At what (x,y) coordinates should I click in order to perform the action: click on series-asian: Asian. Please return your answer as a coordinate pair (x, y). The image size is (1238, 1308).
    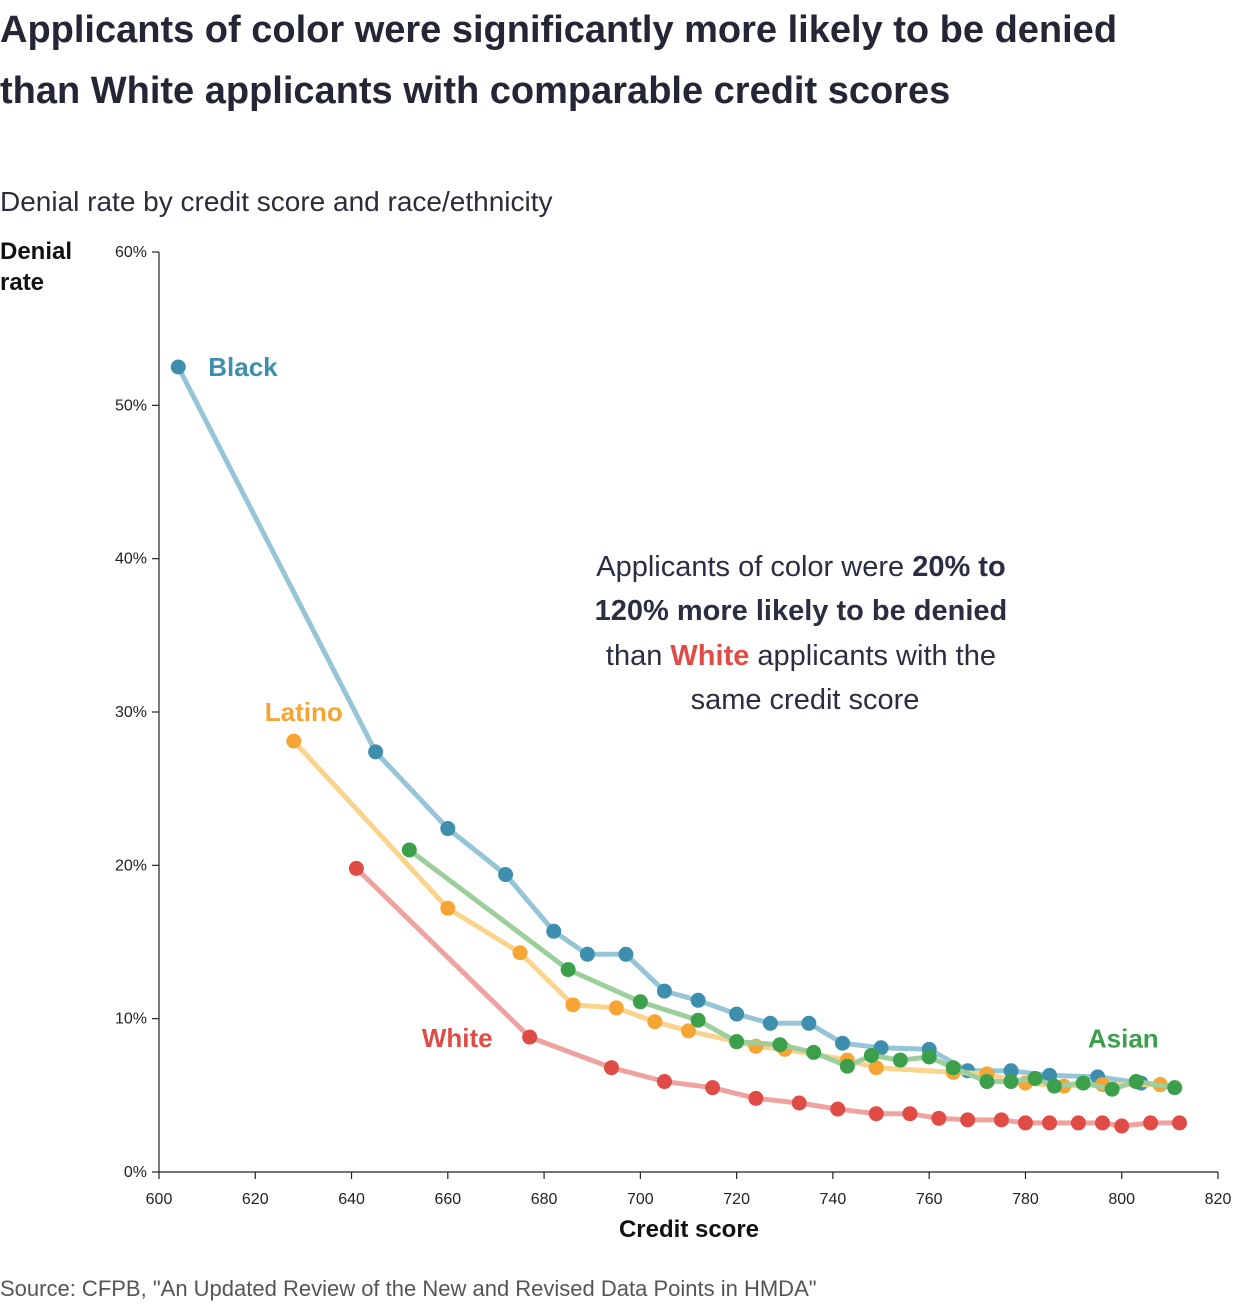
    Looking at the image, I should click on (792, 969).